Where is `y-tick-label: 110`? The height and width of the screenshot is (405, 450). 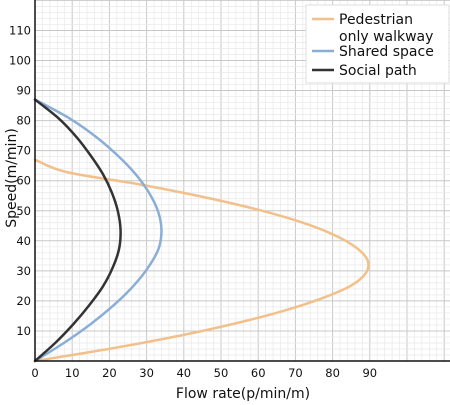 y-tick-label: 110 is located at coordinates (20, 30).